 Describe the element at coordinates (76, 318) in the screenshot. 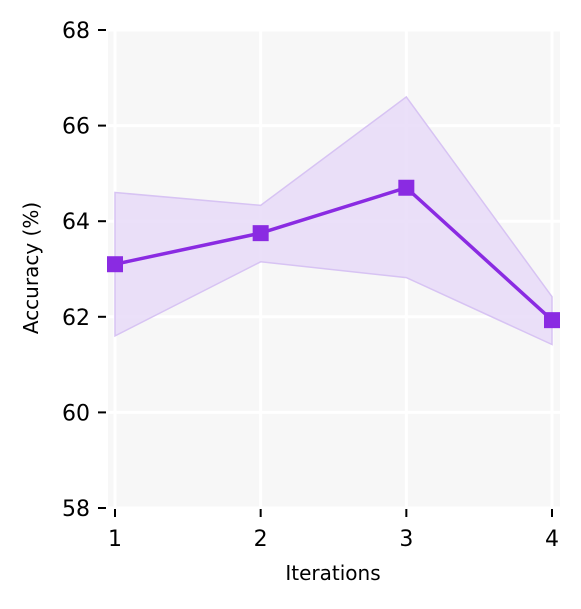

I see `y-tick-label: 62` at that location.